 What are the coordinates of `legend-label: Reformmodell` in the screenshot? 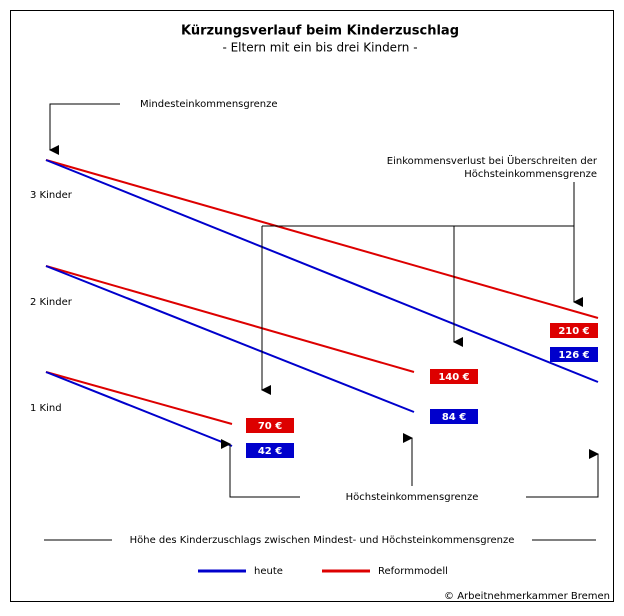 It's located at (413, 571).